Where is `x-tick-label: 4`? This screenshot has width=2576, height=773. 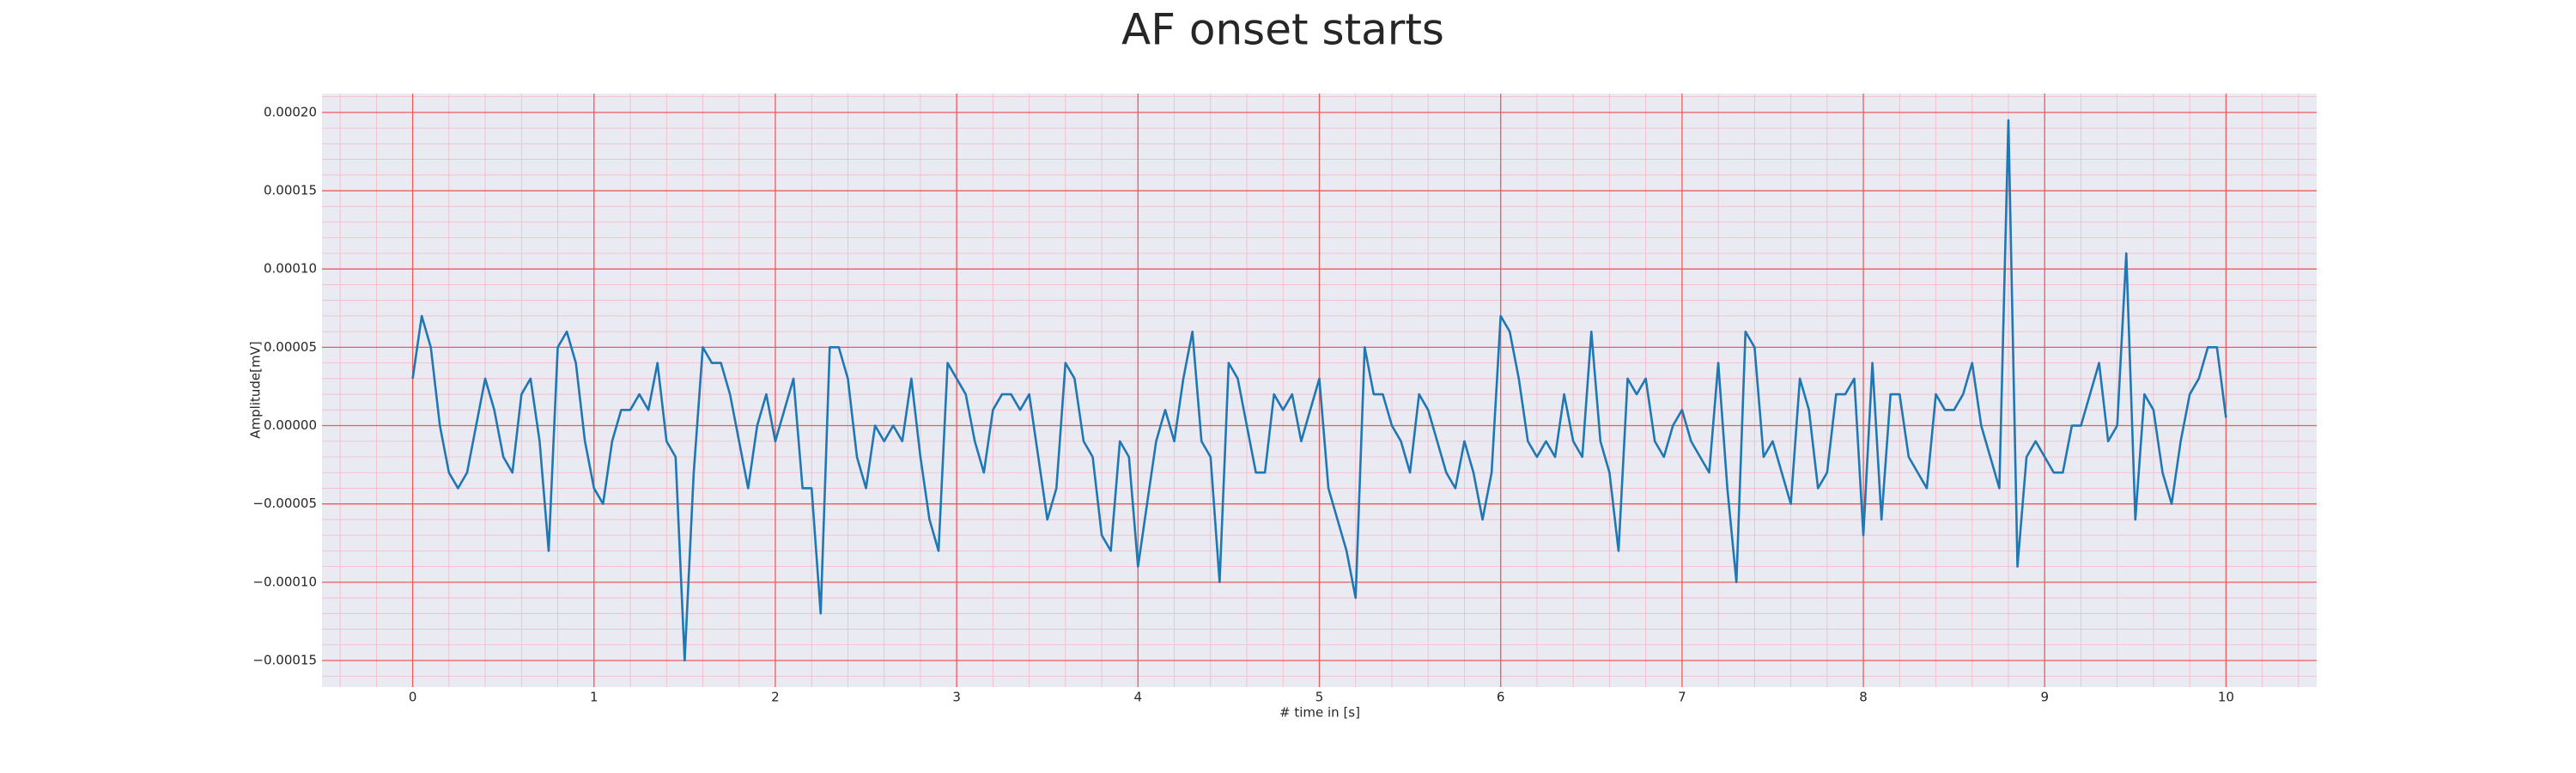 x-tick-label: 4 is located at coordinates (1138, 697).